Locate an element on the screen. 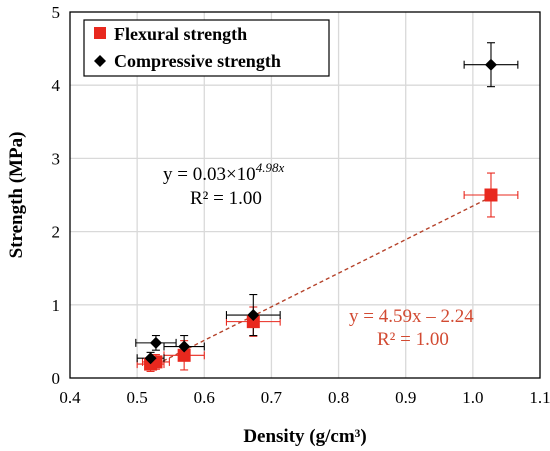 This screenshot has width=550, height=451. y-tick-label: 1 is located at coordinates (56, 305).